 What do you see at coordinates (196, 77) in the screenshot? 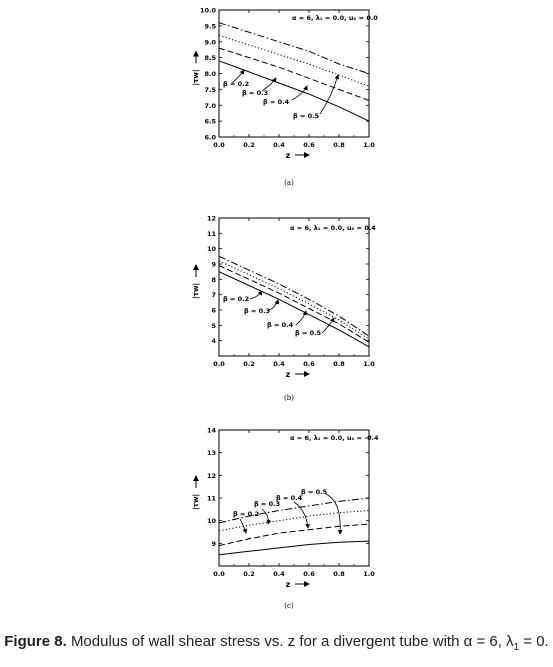
I see `panel-a-y-axis-label: |τw|` at bounding box center [196, 77].